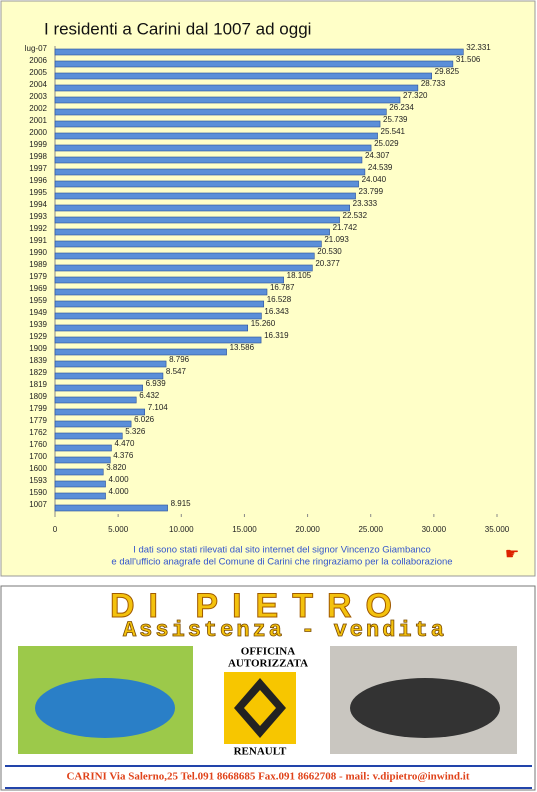 This screenshot has width=537, height=792. What do you see at coordinates (156, 383) in the screenshot?
I see `value-label: 6.939` at bounding box center [156, 383].